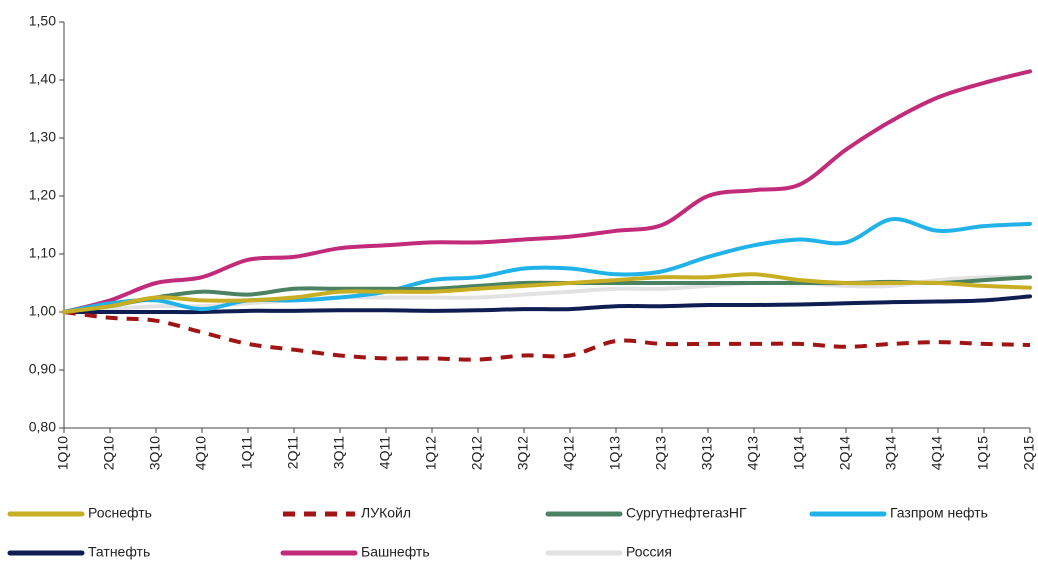 This screenshot has height=564, width=1038. What do you see at coordinates (42, 79) in the screenshot?
I see `y-tick-label: 1,40` at bounding box center [42, 79].